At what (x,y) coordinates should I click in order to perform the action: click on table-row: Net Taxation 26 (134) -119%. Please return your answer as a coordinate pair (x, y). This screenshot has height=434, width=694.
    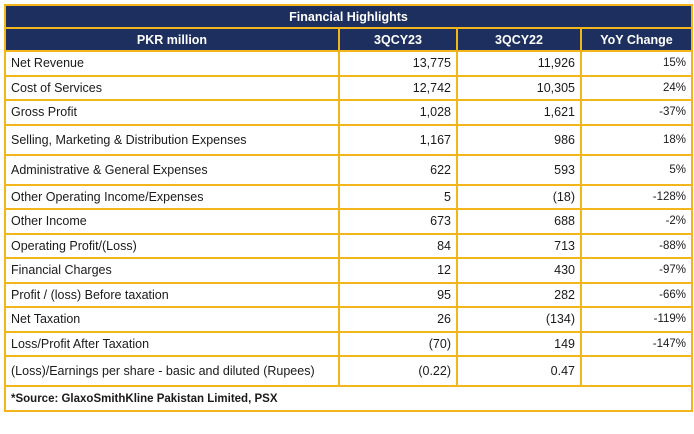
    Looking at the image, I should click on (349, 319).